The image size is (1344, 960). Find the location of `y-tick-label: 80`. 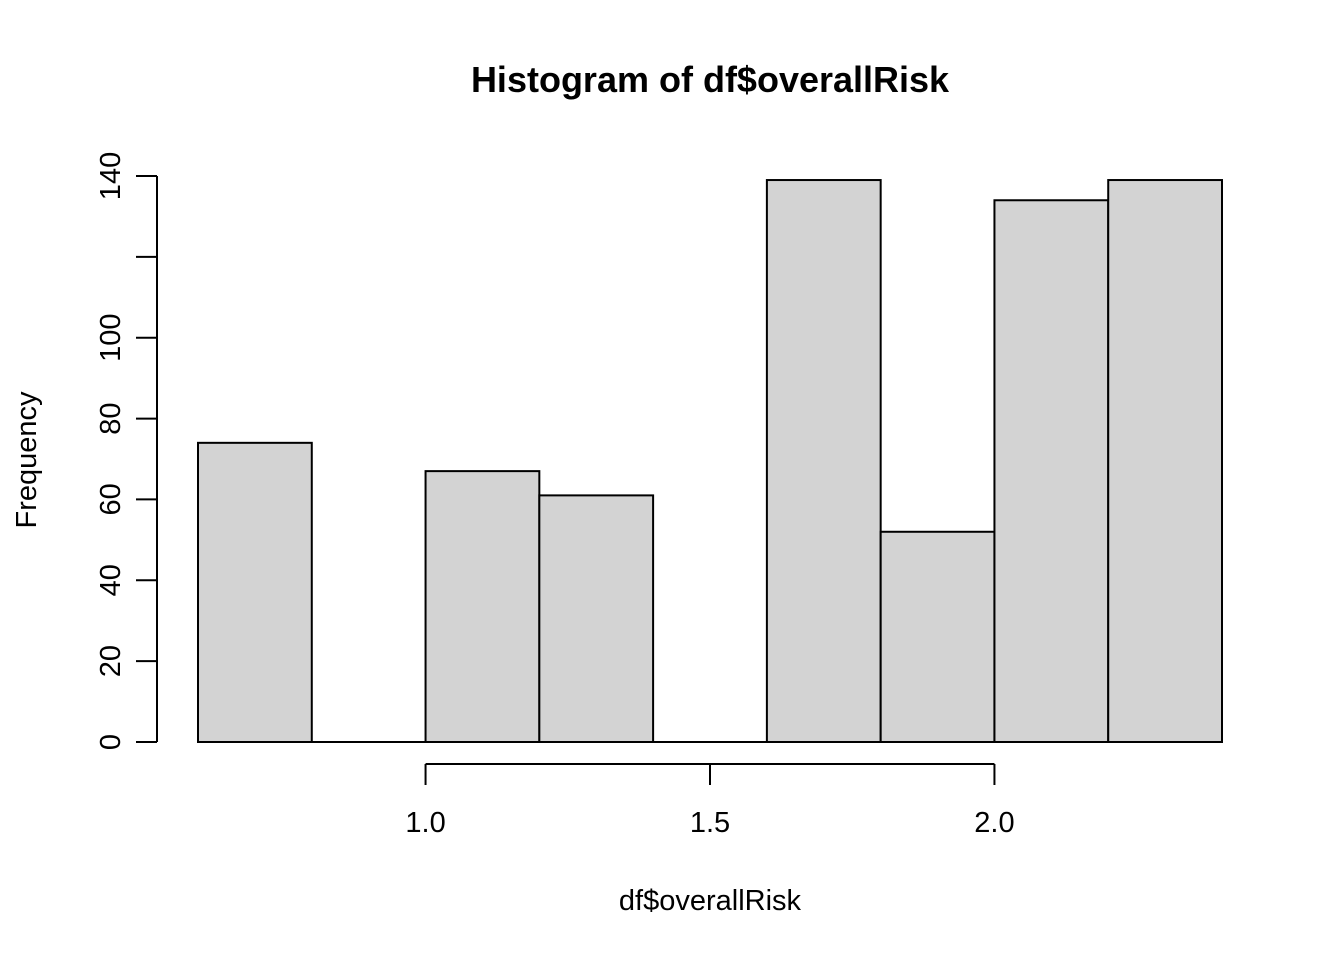

y-tick-label: 80 is located at coordinates (111, 418).